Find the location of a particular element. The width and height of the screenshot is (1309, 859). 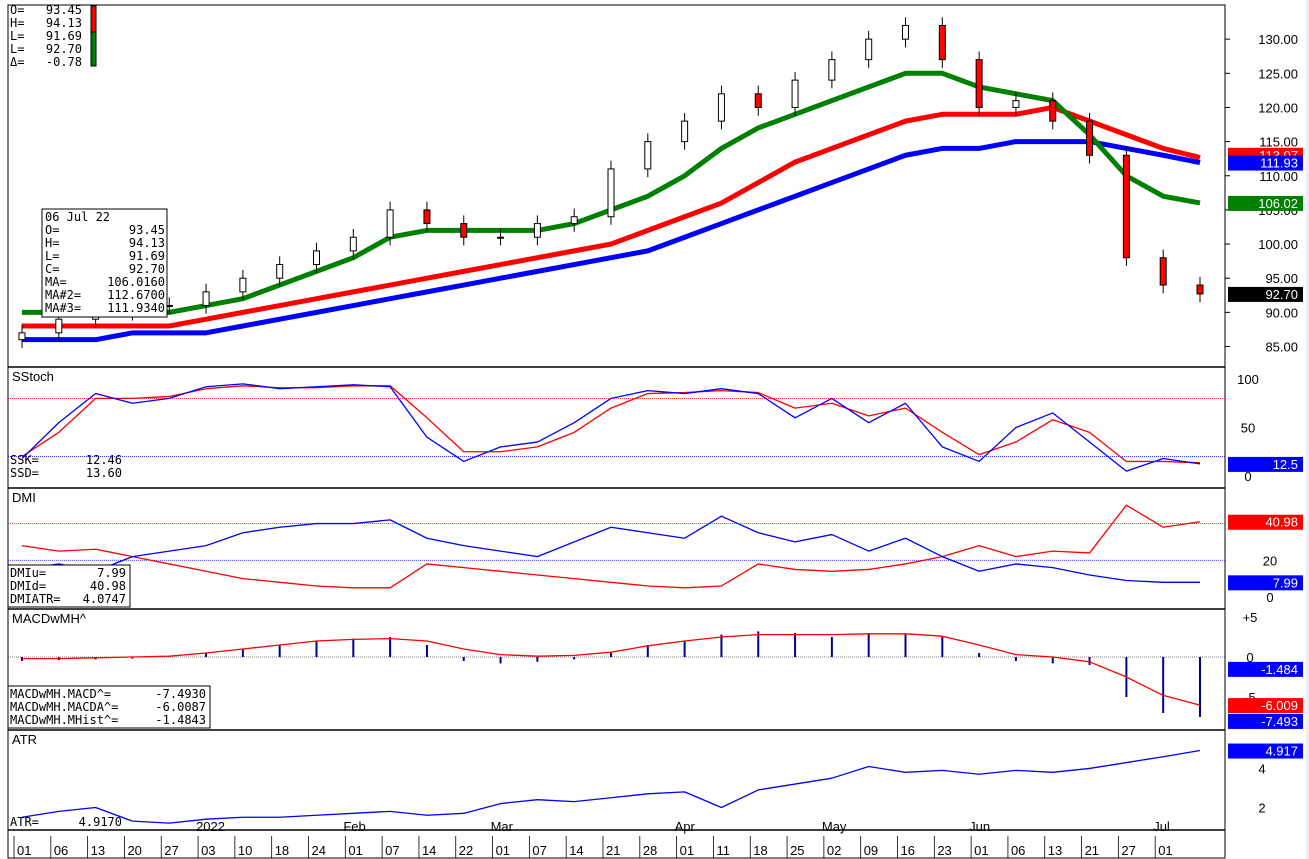

stoch-tick-label: 100 is located at coordinates (1248, 379).